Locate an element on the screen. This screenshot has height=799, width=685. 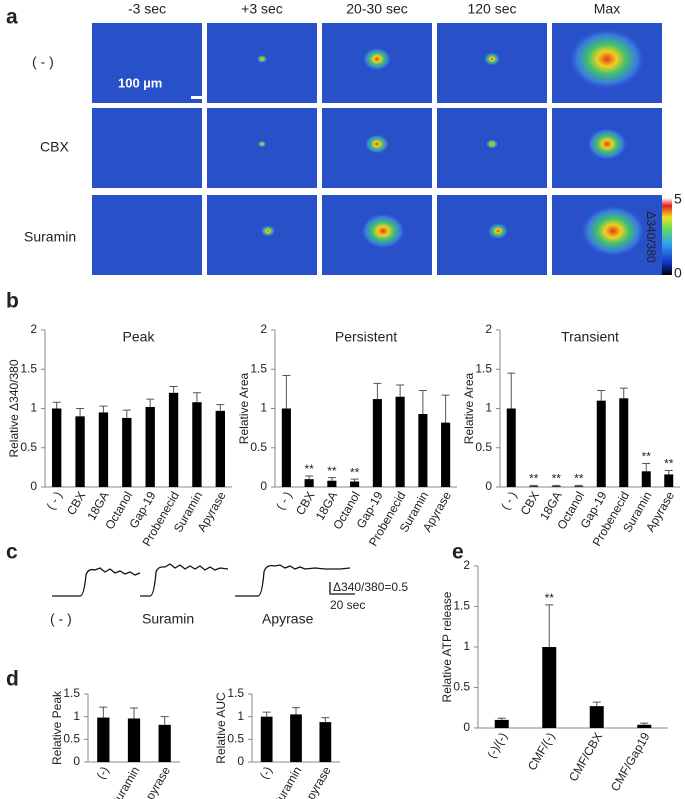
panel-label: c is located at coordinates (12, 552).